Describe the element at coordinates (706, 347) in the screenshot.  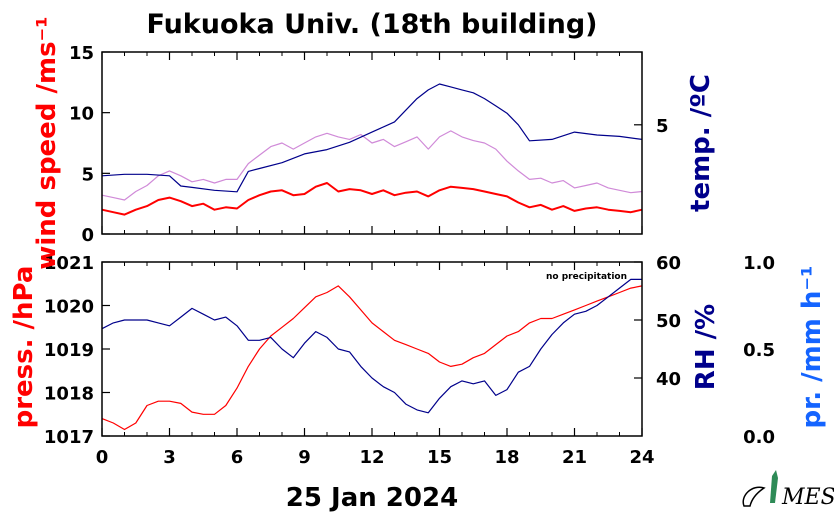
I see `humidity-axis-label: RH /%` at that location.